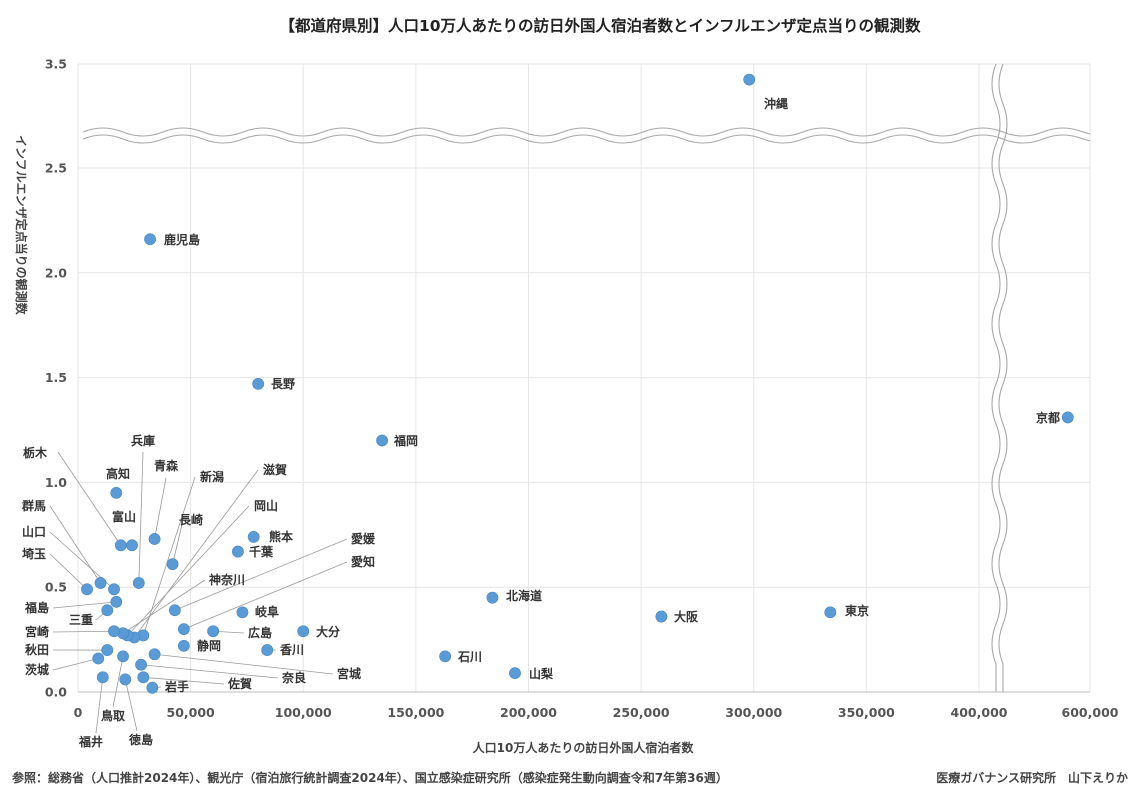  I want to click on data-label: 栃木, so click(35, 452).